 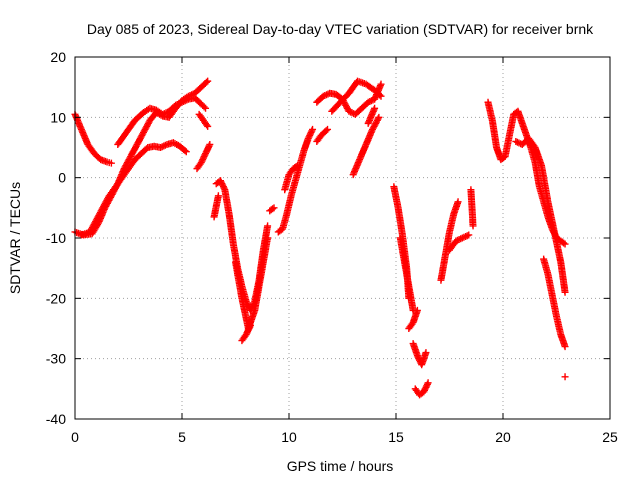 I want to click on y-tick-label: -40, so click(x=56, y=419).